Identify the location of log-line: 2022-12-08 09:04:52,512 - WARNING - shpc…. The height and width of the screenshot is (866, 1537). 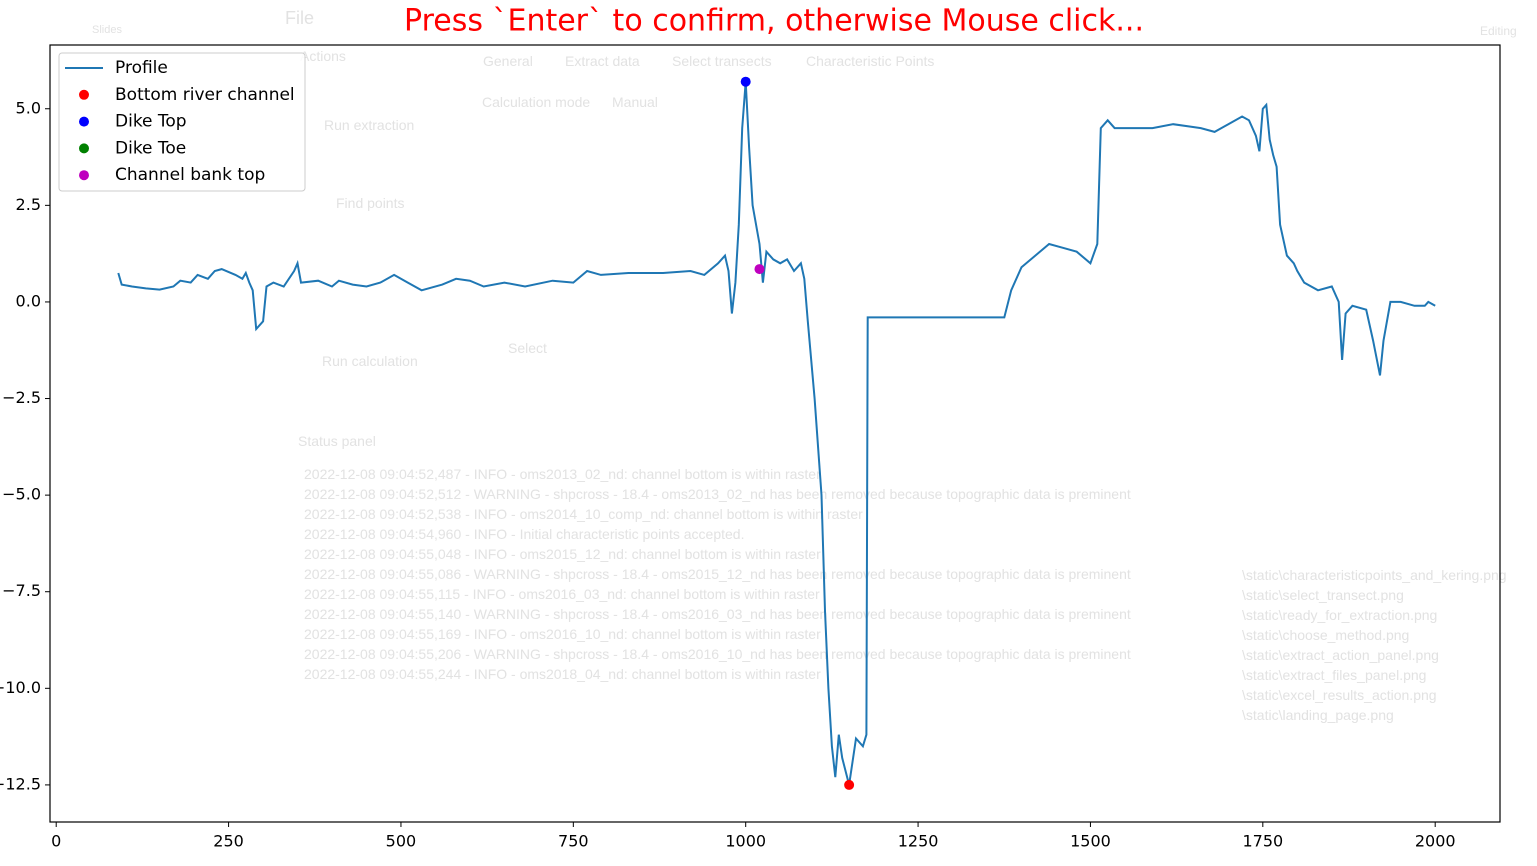
(717, 494).